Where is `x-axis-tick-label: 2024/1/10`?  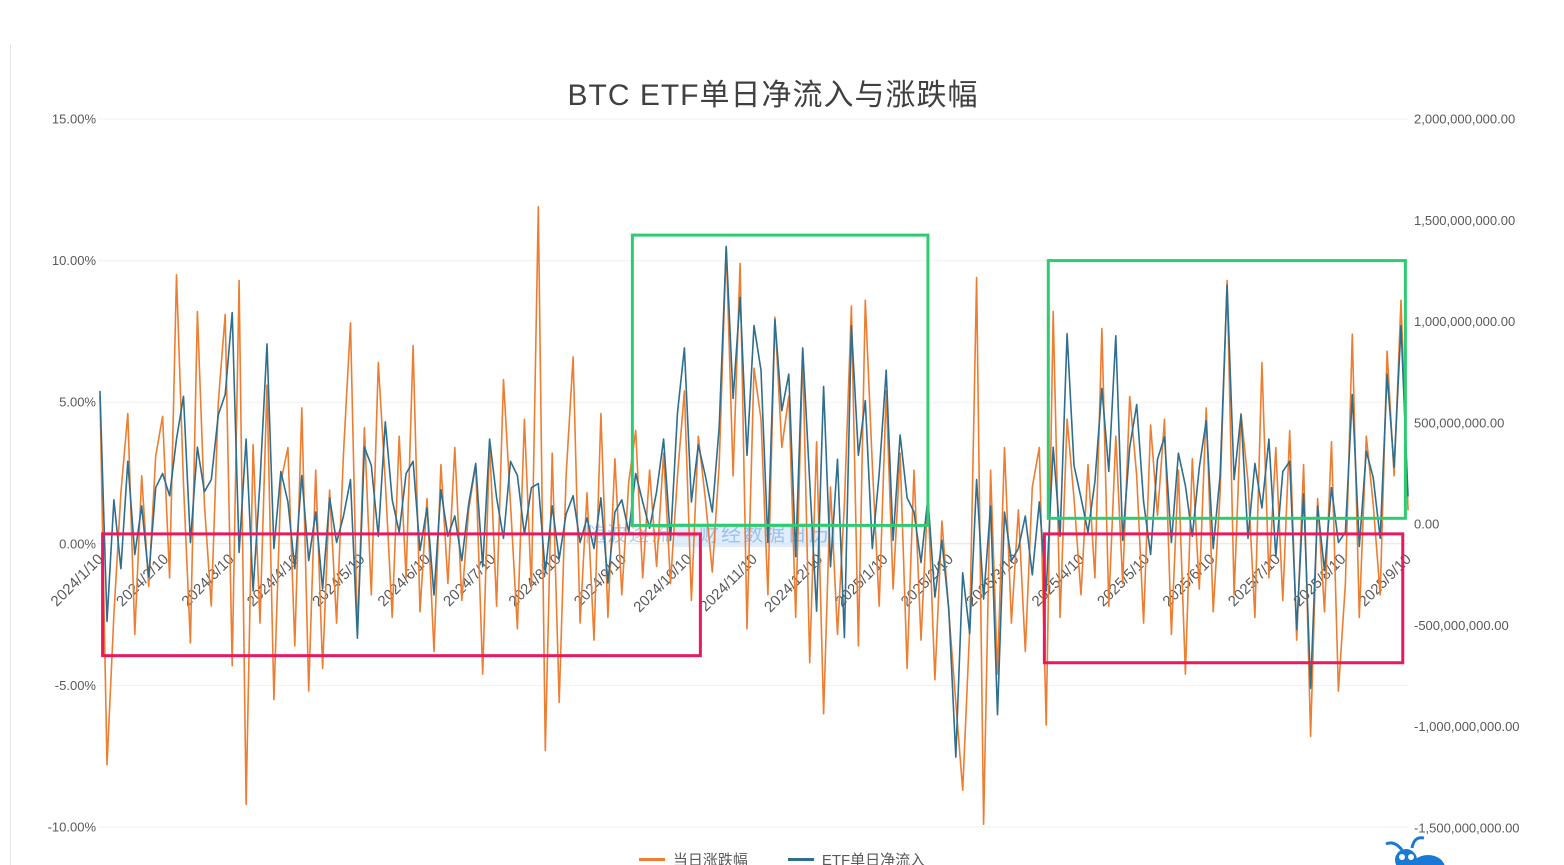
x-axis-tick-label: 2024/1/10 is located at coordinates (77, 580).